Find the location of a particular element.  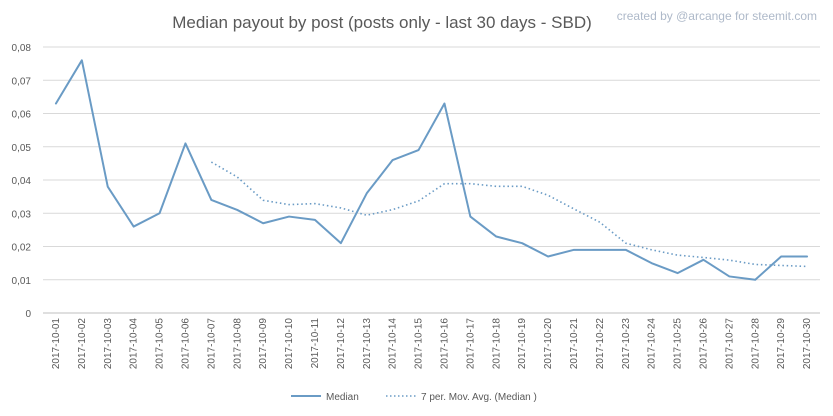

y-tick-label: 0 is located at coordinates (28, 314).